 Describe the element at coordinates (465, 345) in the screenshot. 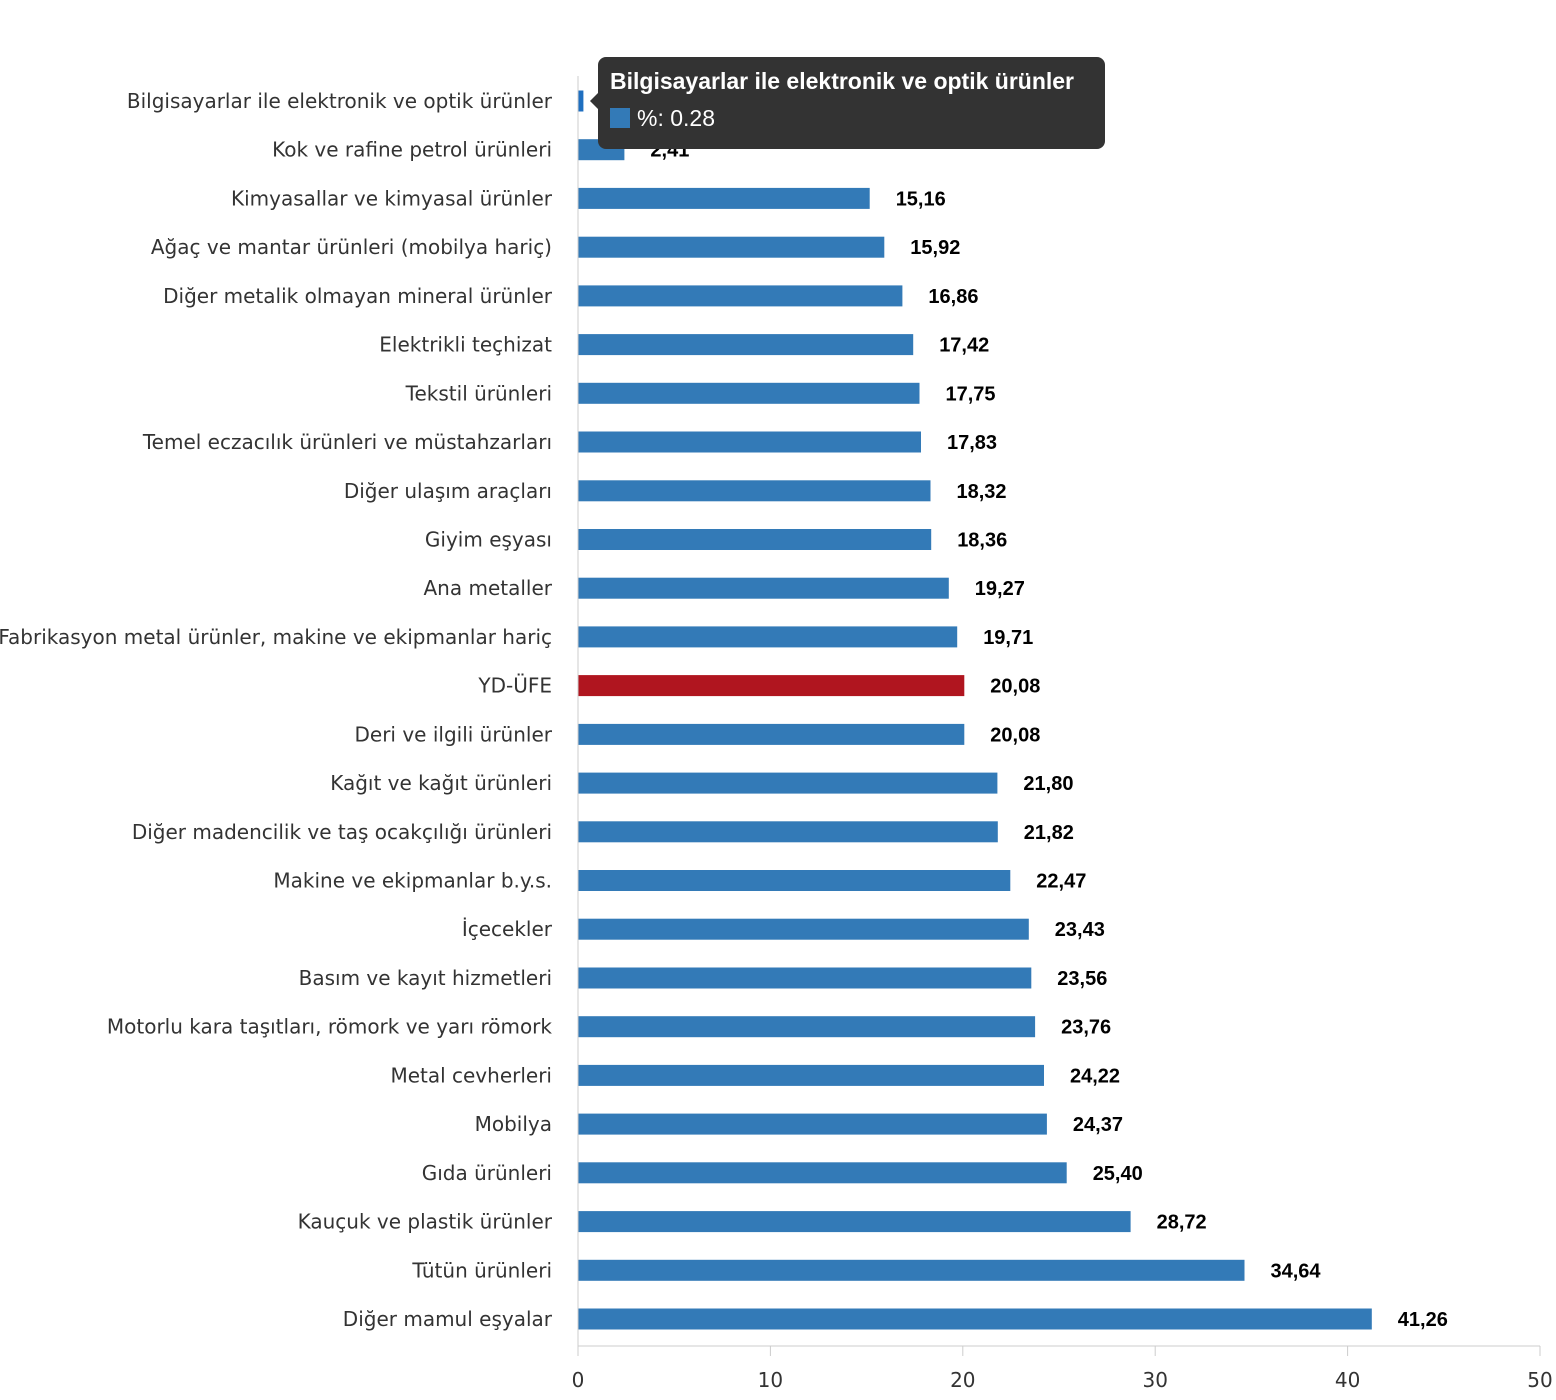

I see `category-label: Elektrikli teçhizat` at that location.